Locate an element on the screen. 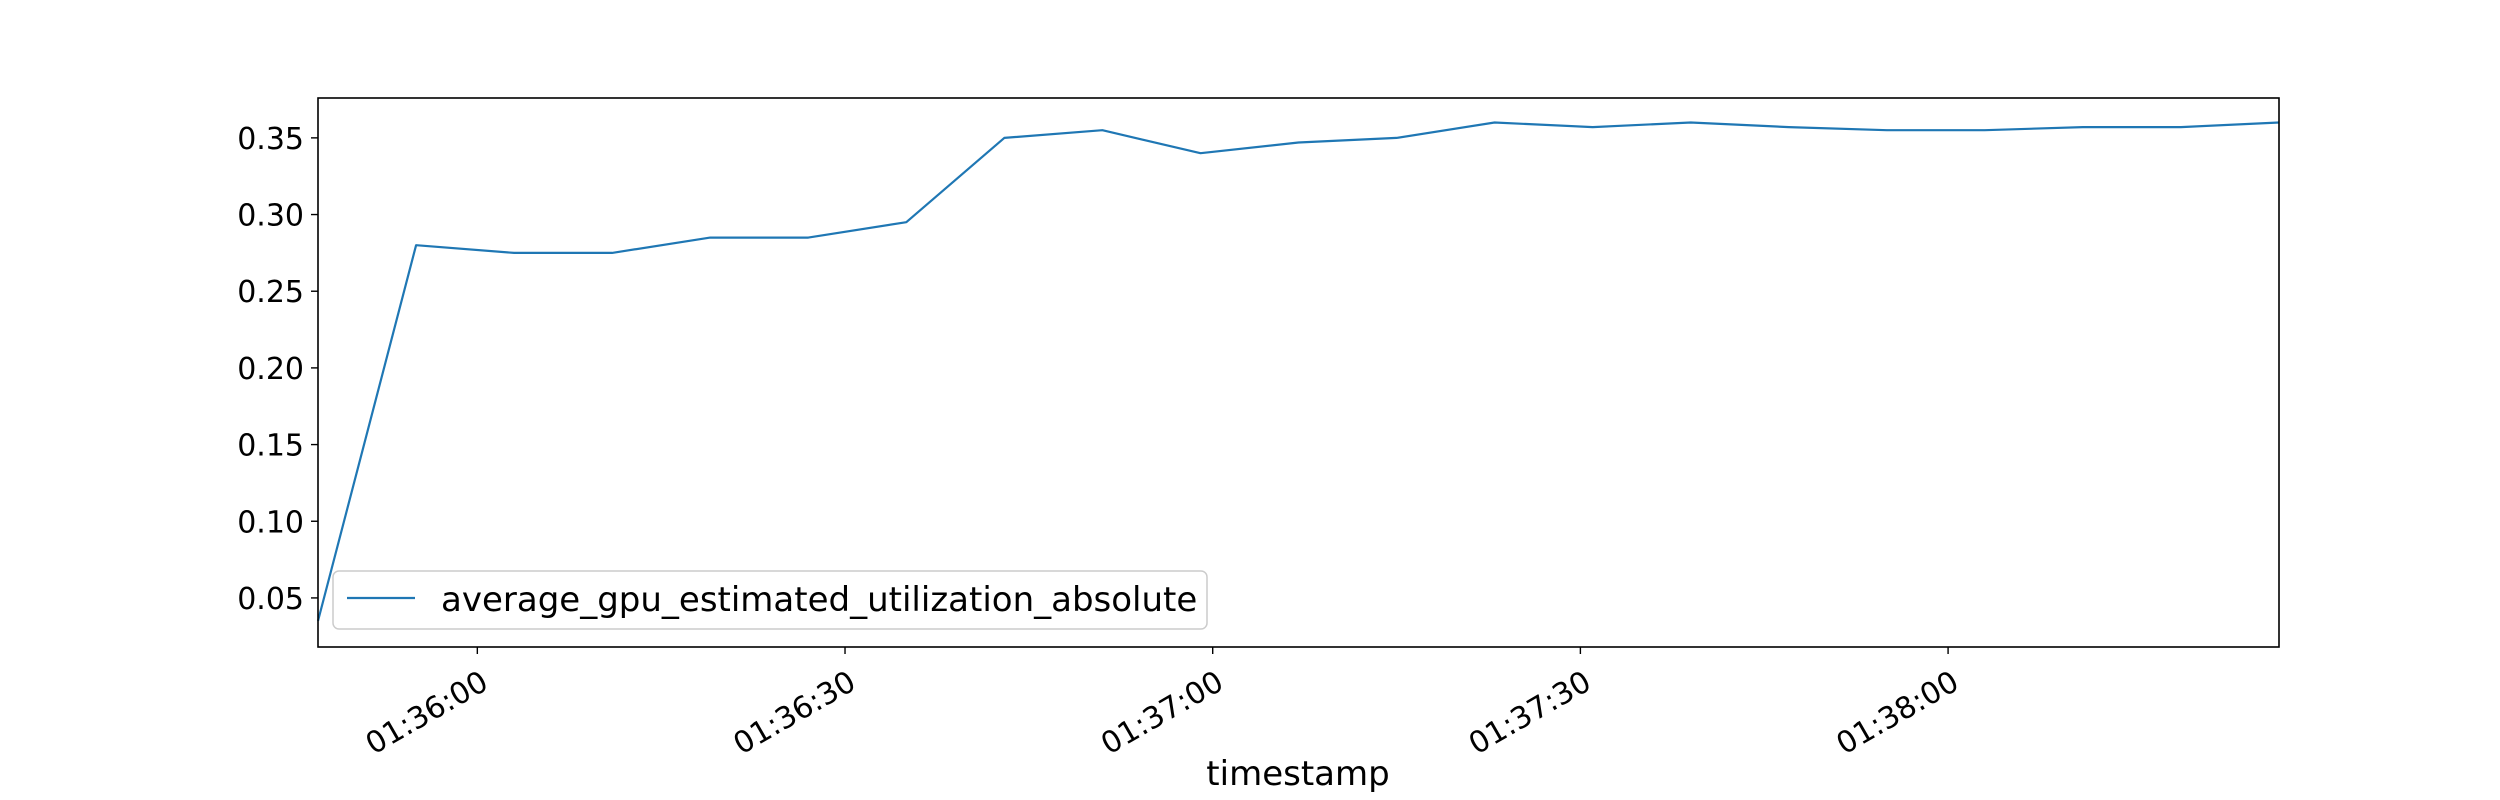 Image resolution: width=2500 pixels, height=800 pixels. legend-box is located at coordinates (770, 600).